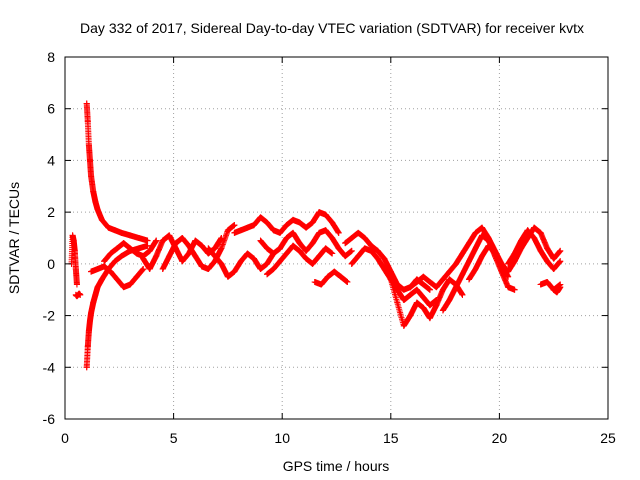 The image size is (640, 480). What do you see at coordinates (51, 212) in the screenshot?
I see `y-tick-label: 2` at bounding box center [51, 212].